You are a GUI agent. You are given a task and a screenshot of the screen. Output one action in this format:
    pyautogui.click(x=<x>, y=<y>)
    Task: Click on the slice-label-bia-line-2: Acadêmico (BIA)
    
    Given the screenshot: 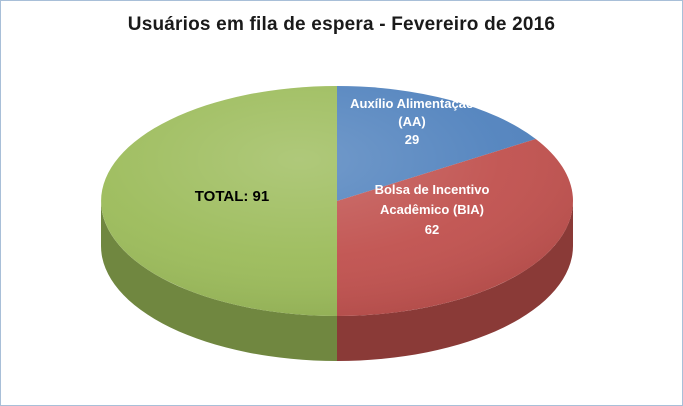 What is the action you would take?
    pyautogui.click(x=432, y=209)
    